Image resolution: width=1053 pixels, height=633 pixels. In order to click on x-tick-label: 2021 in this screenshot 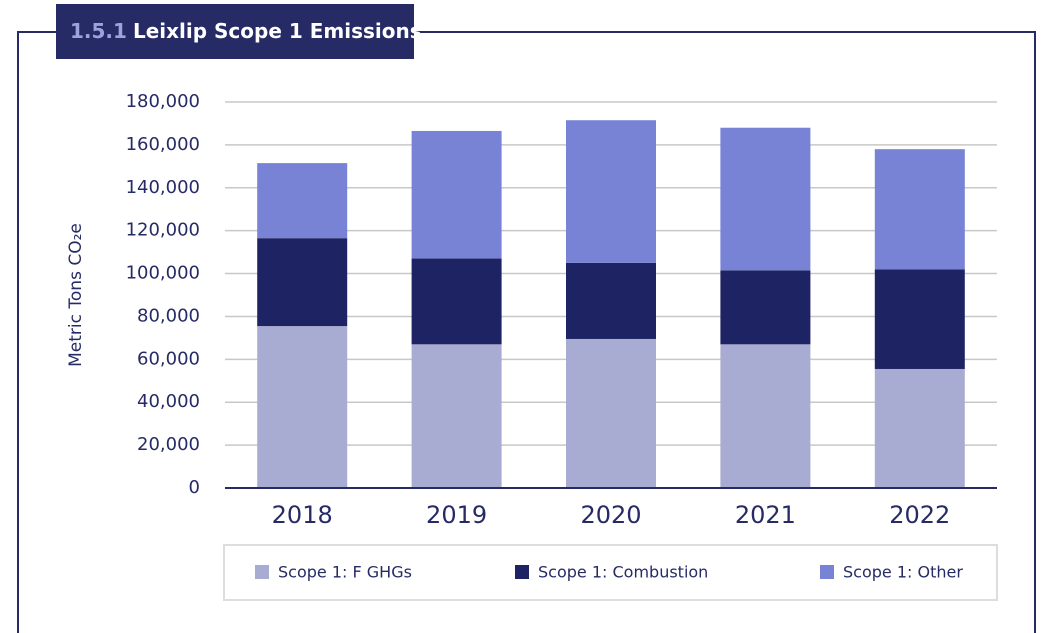, I will do `click(765, 515)`.